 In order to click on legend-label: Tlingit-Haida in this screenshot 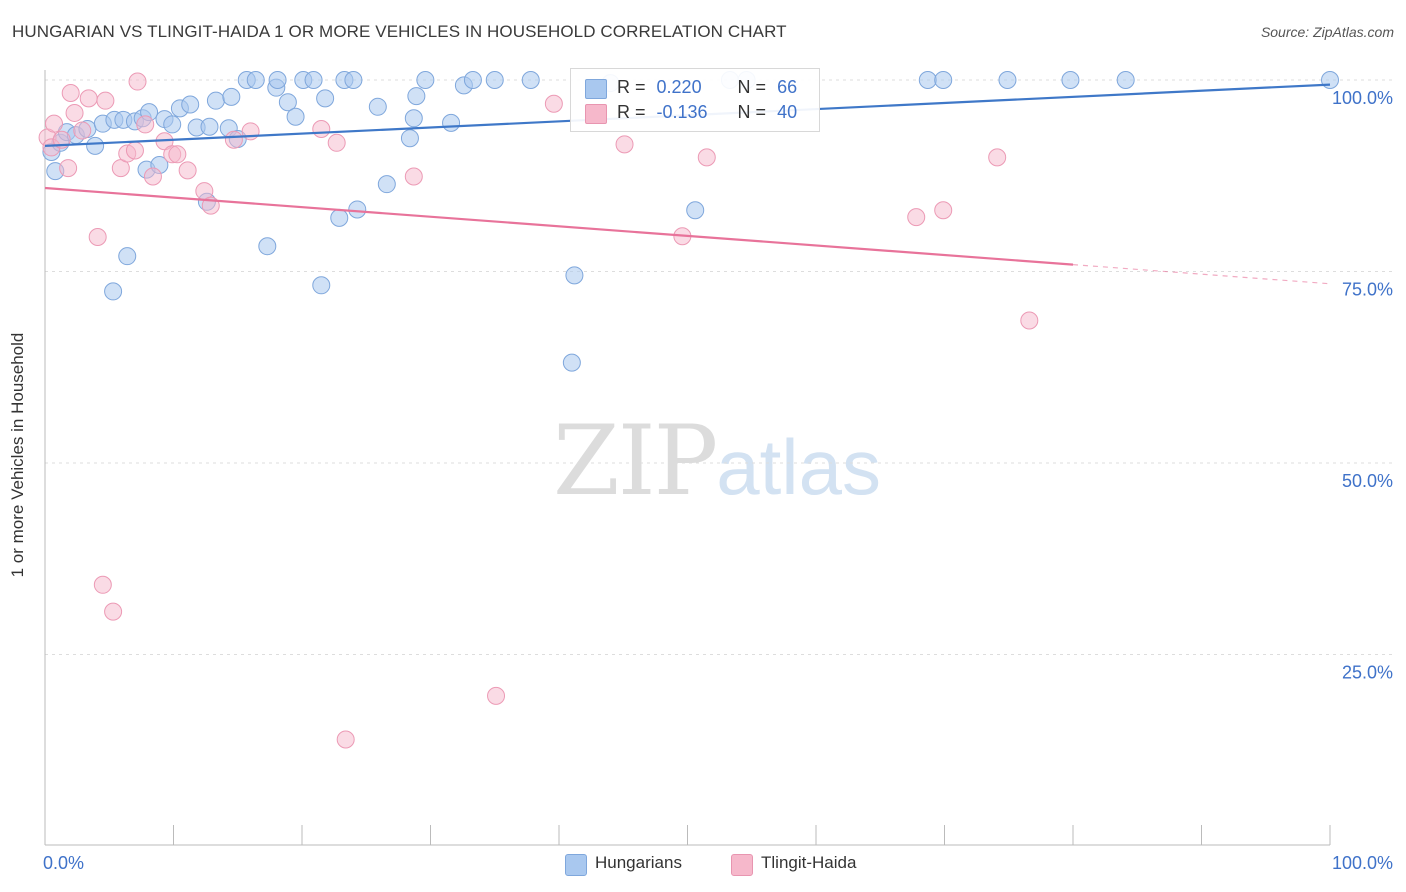, I will do `click(809, 862)`.